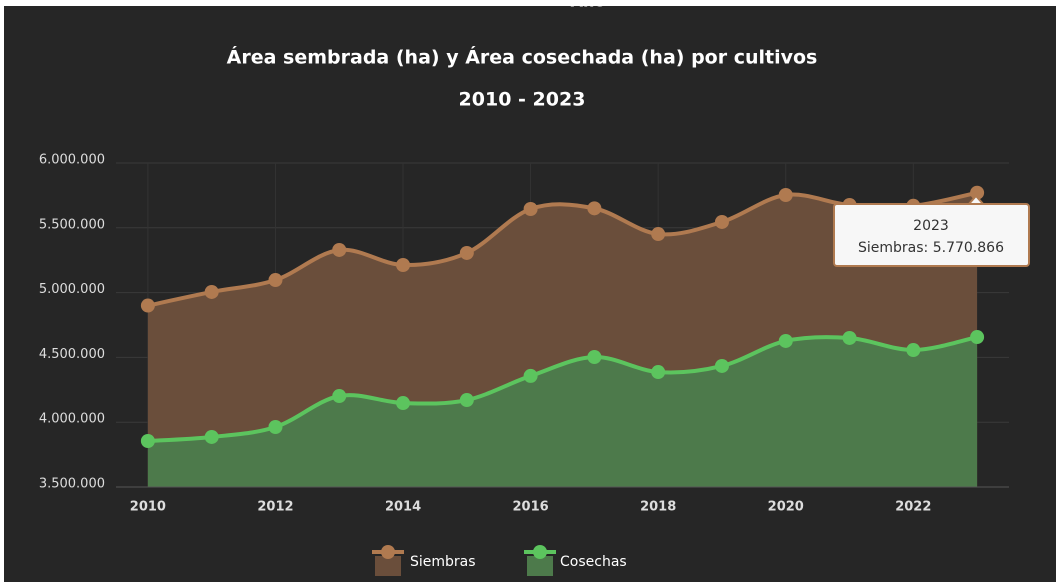 The width and height of the screenshot is (1060, 582). Describe the element at coordinates (403, 507) in the screenshot. I see `x-tick-label: 2014` at that location.